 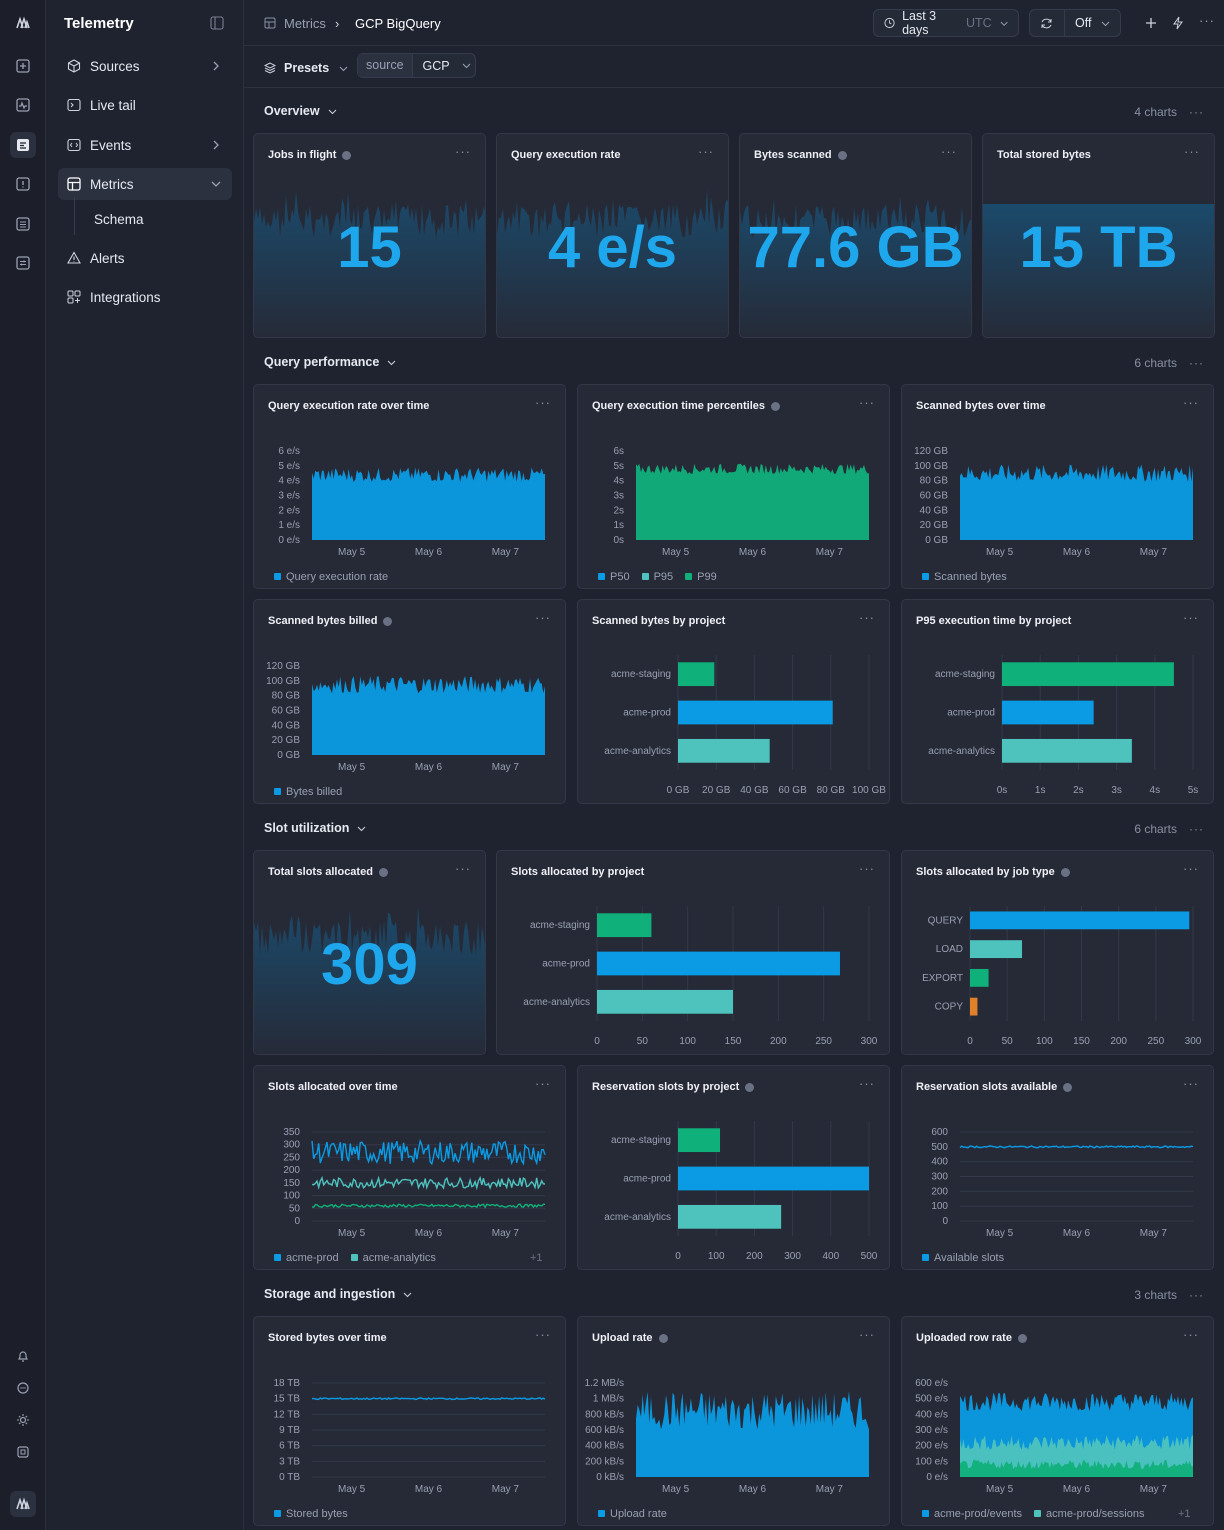 What do you see at coordinates (145, 66) in the screenshot?
I see `sidebar-item-sources: Sources` at bounding box center [145, 66].